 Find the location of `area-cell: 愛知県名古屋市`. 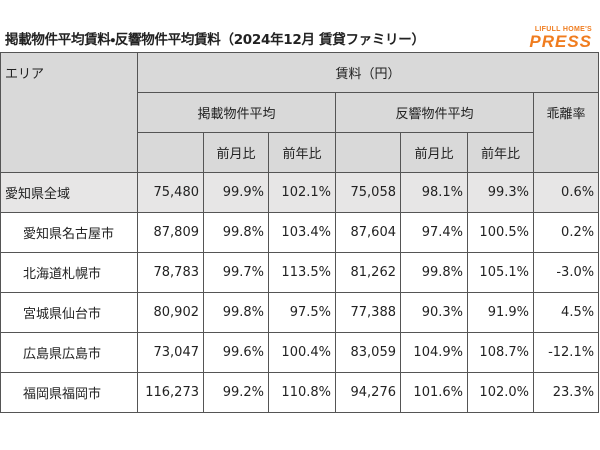

area-cell: 愛知県名古屋市 is located at coordinates (69, 232).